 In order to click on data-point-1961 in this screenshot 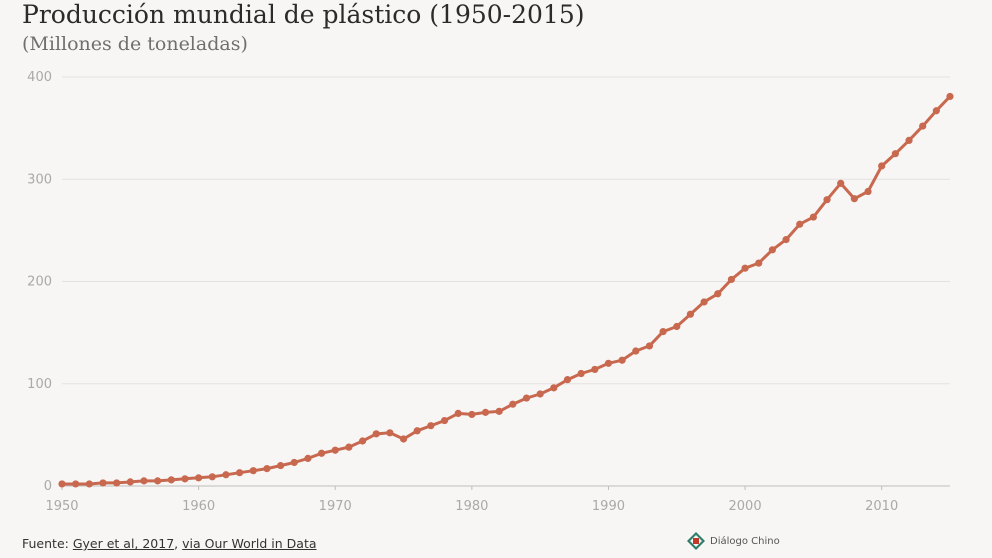, I will do `click(212, 477)`.